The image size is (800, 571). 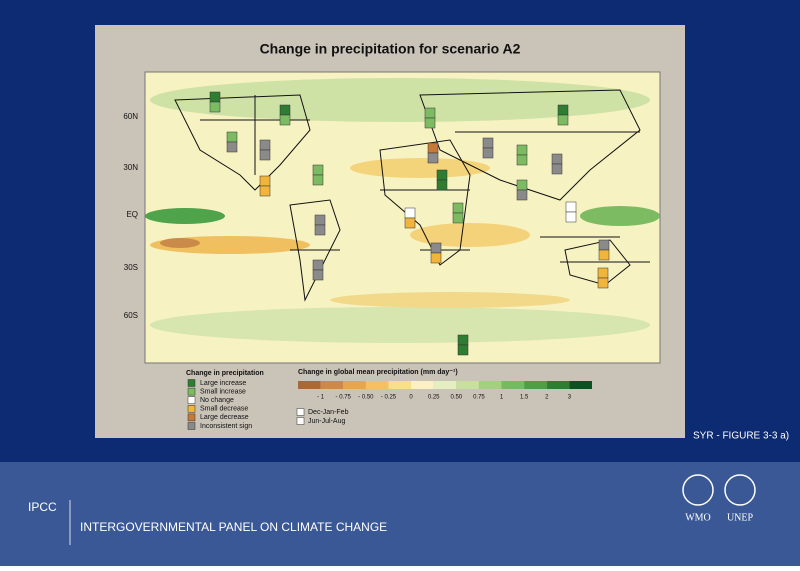 What do you see at coordinates (524, 398) in the screenshot?
I see `colorbar-label: 1.5` at bounding box center [524, 398].